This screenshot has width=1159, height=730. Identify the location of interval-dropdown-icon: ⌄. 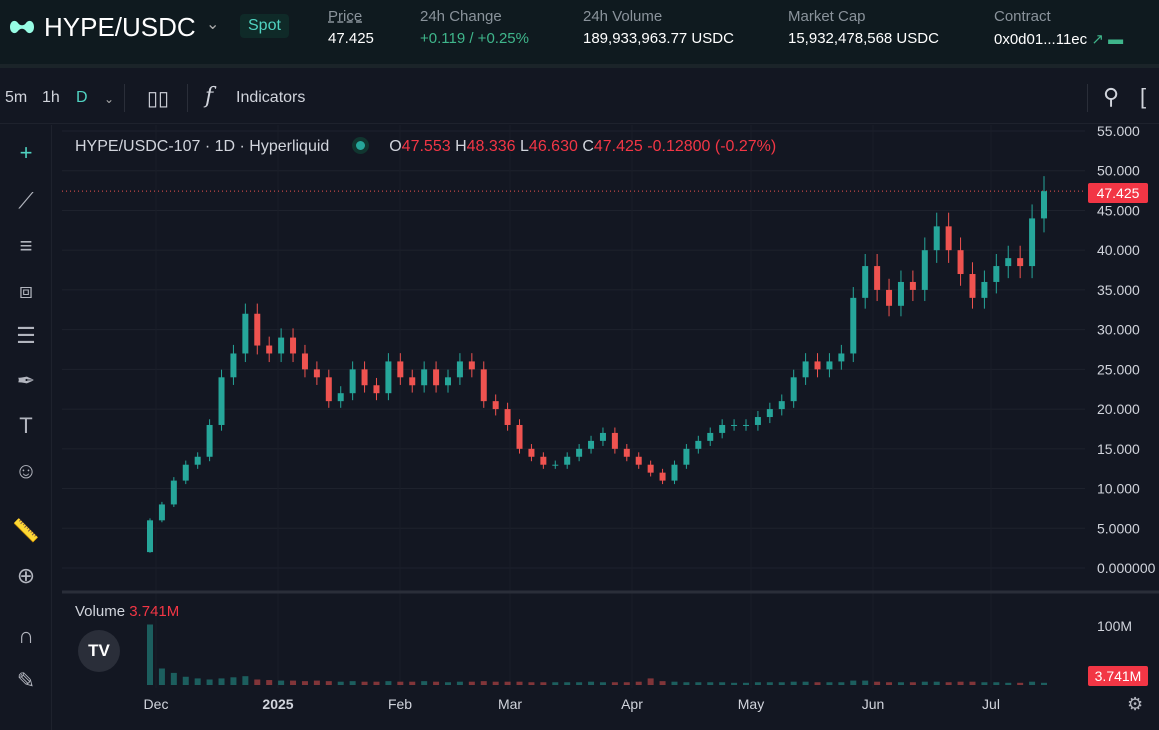
(109, 99).